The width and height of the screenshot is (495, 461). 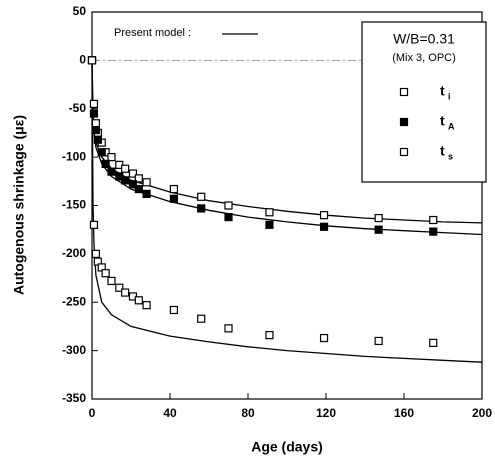 What do you see at coordinates (482, 413) in the screenshot?
I see `x-tick-label: 200` at bounding box center [482, 413].